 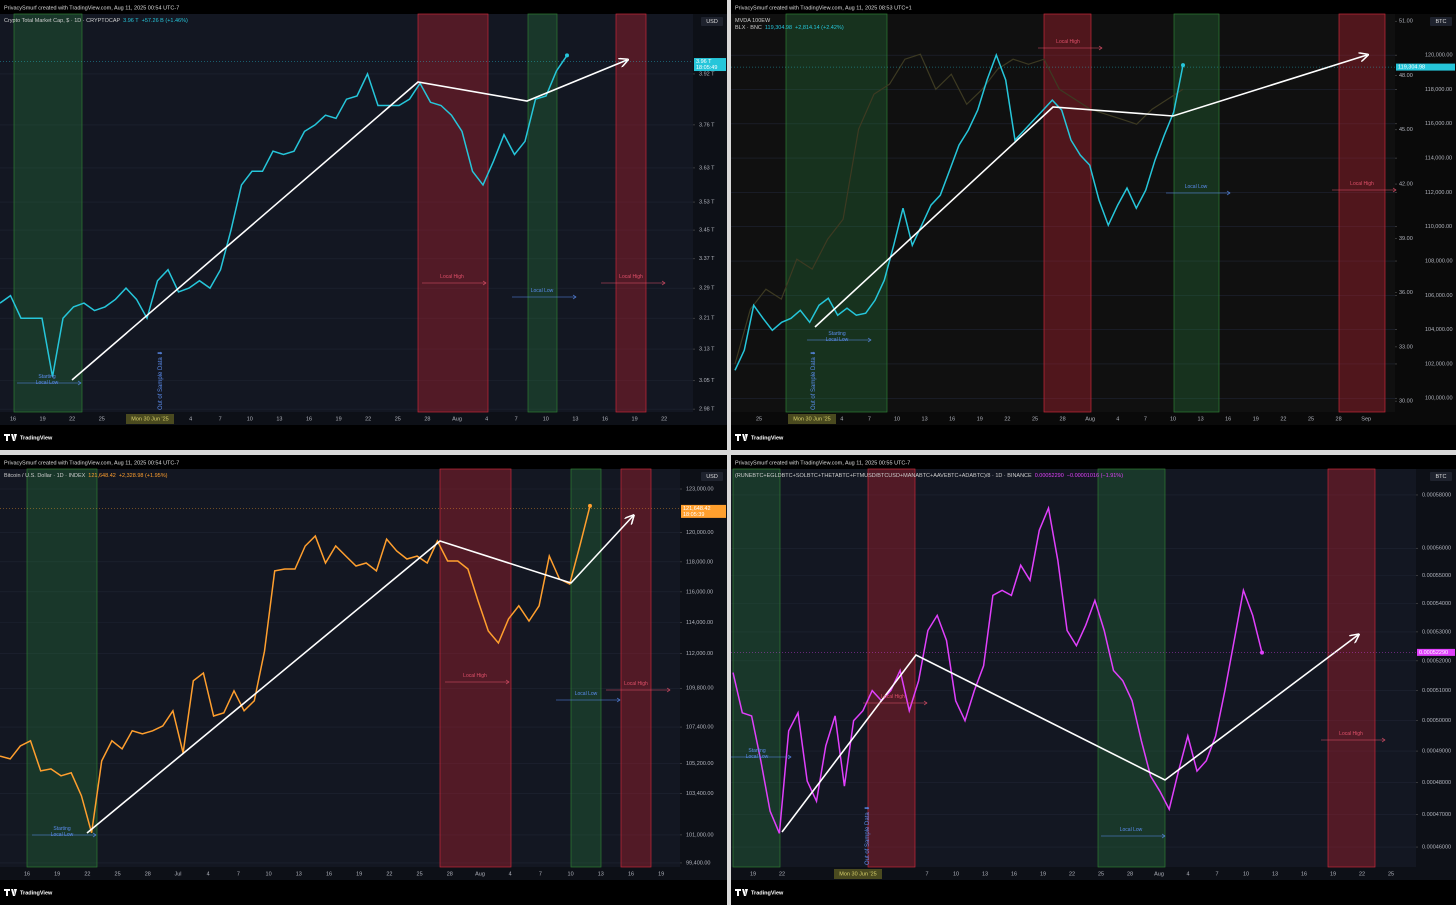 What do you see at coordinates (1411, 68) in the screenshot?
I see `price-box-label: 119,304.98` at bounding box center [1411, 68].